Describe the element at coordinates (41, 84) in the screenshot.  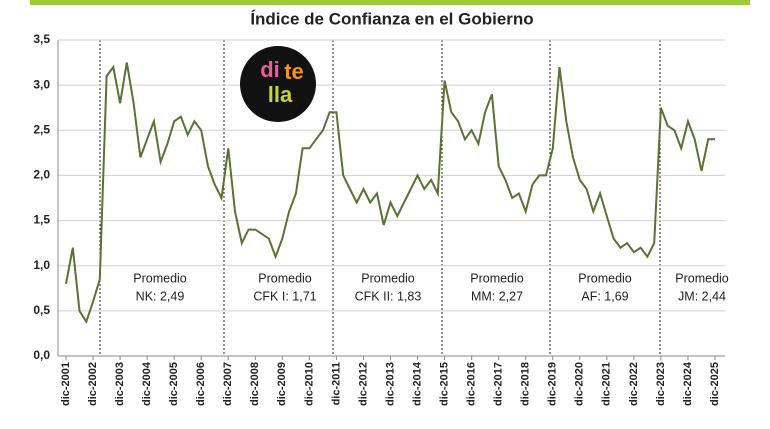
I see `y-tick-label: 3,0` at that location.